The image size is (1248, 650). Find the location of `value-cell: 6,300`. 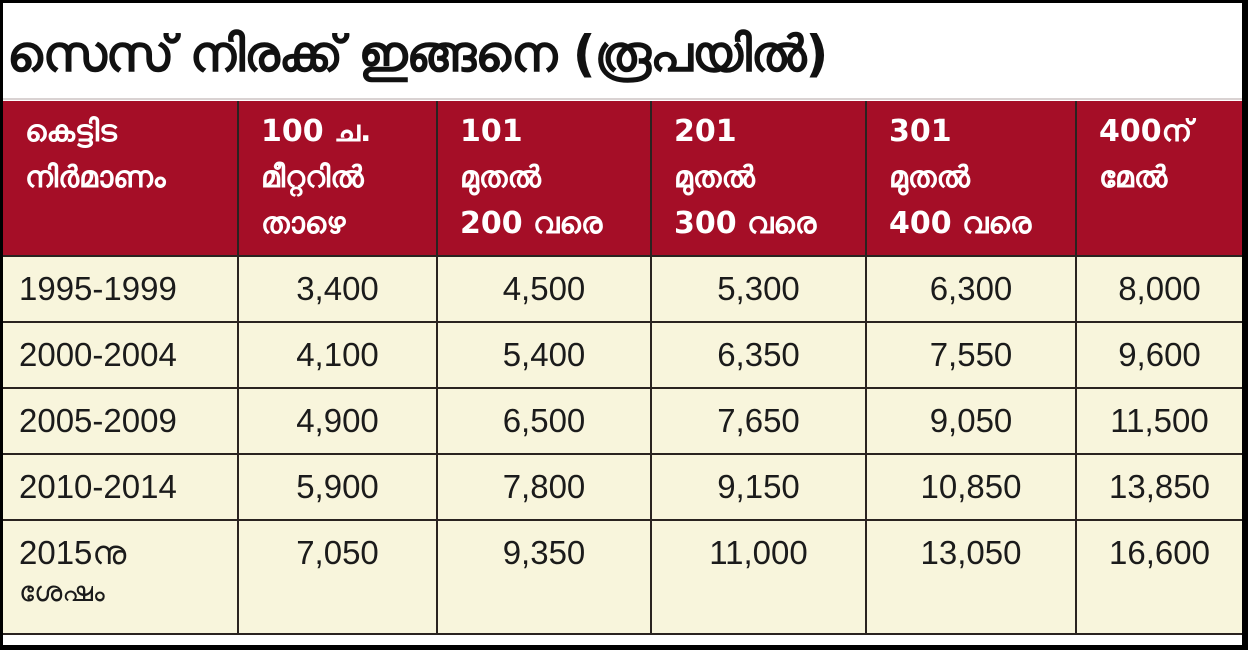

value-cell: 6,300 is located at coordinates (971, 289).